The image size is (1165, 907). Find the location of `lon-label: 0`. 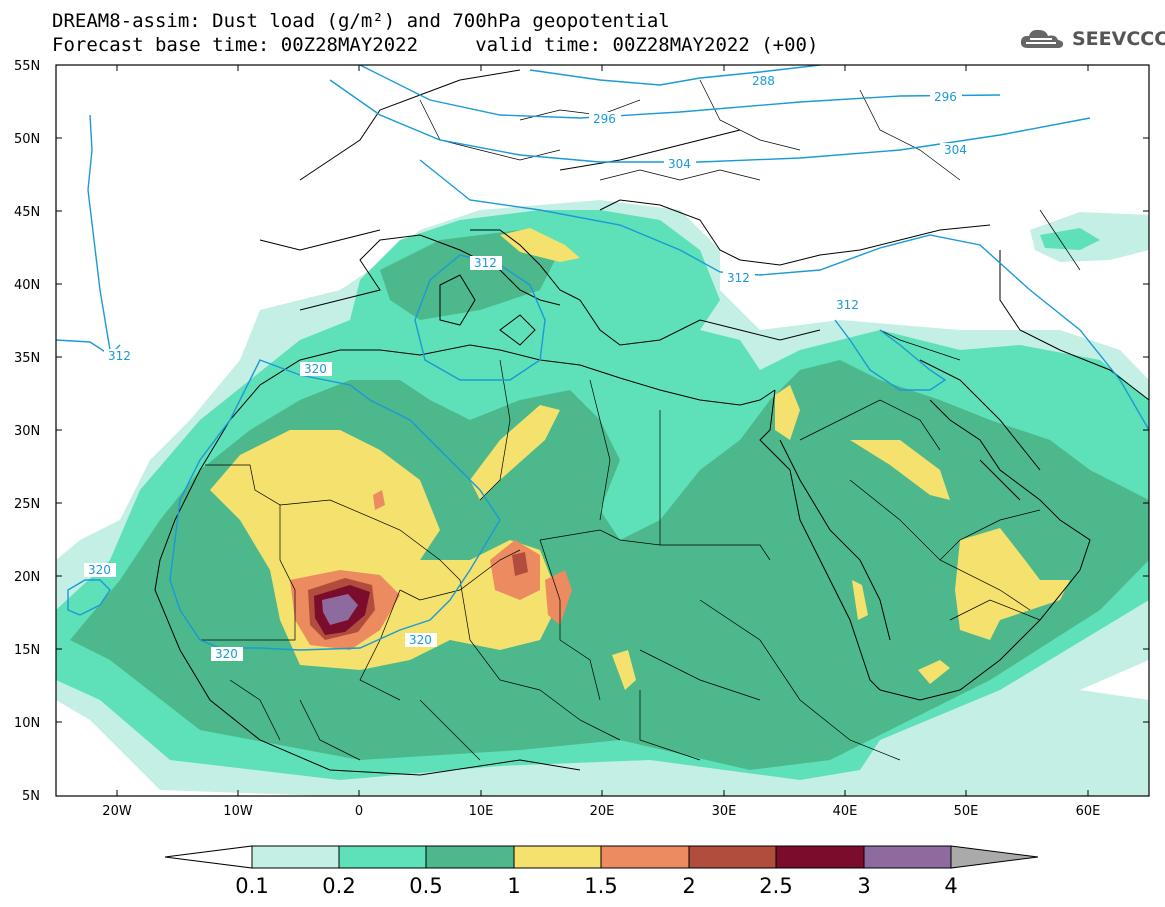

lon-label: 0 is located at coordinates (359, 811).